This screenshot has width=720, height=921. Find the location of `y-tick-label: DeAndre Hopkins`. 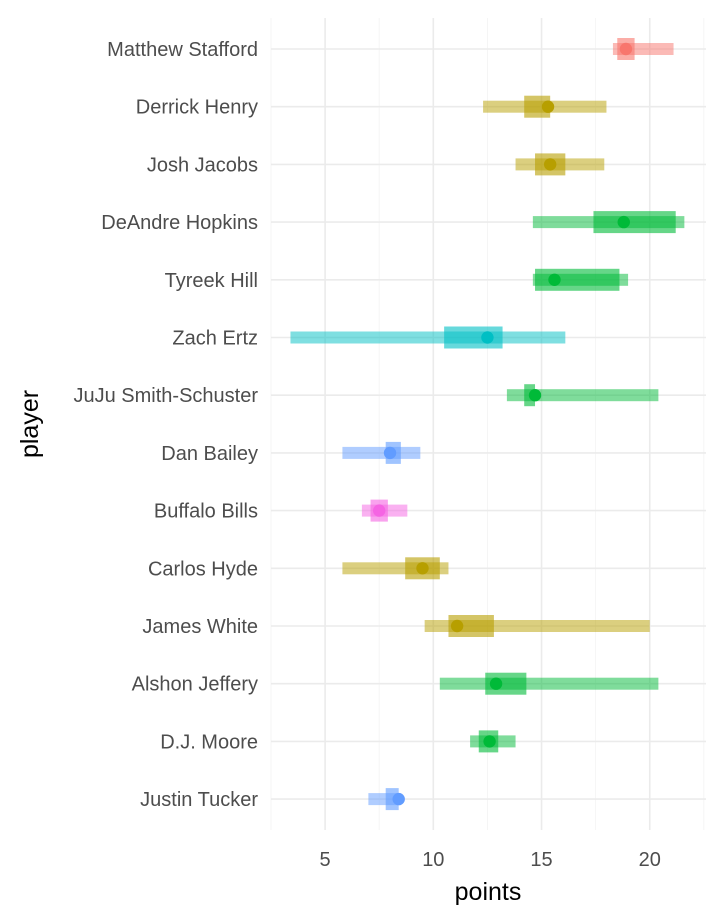

y-tick-label: DeAndre Hopkins is located at coordinates (179, 223).